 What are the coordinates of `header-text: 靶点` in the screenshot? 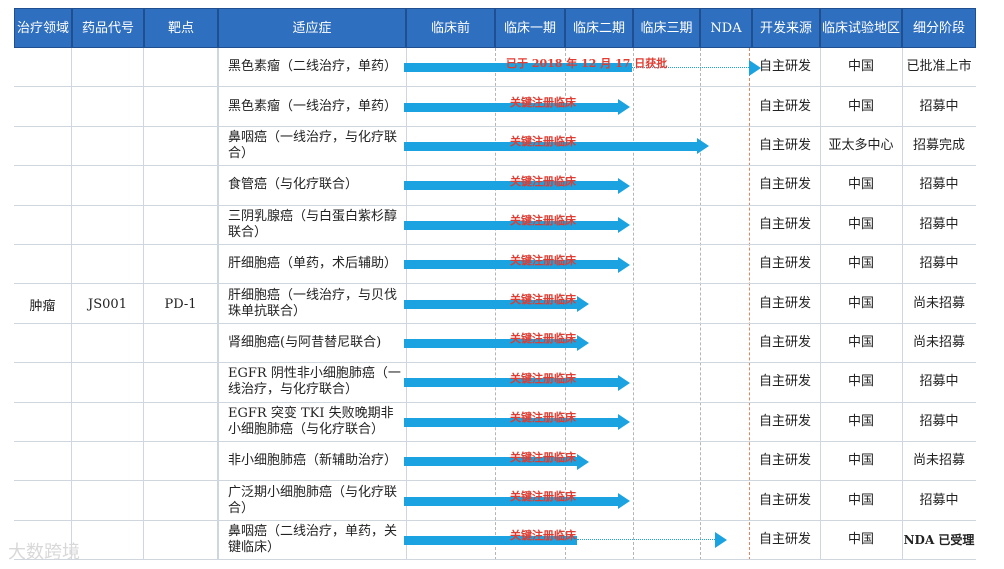 It's located at (180, 28).